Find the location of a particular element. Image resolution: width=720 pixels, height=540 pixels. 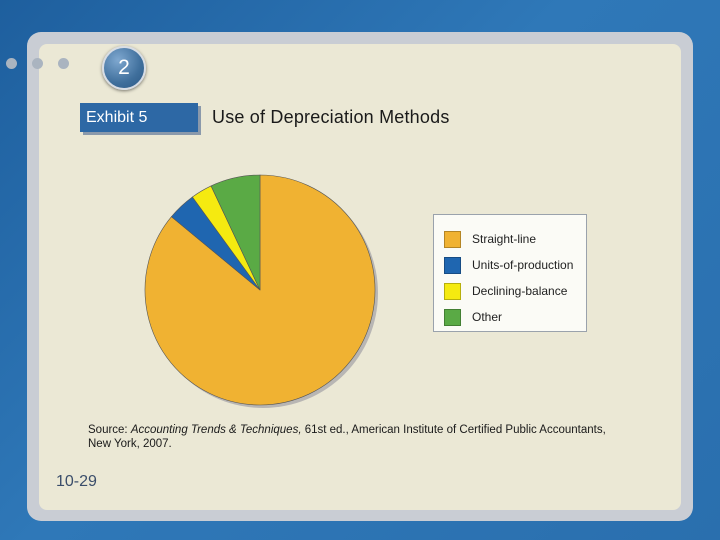

legend-item: Units-of-production is located at coordinates (510, 265).